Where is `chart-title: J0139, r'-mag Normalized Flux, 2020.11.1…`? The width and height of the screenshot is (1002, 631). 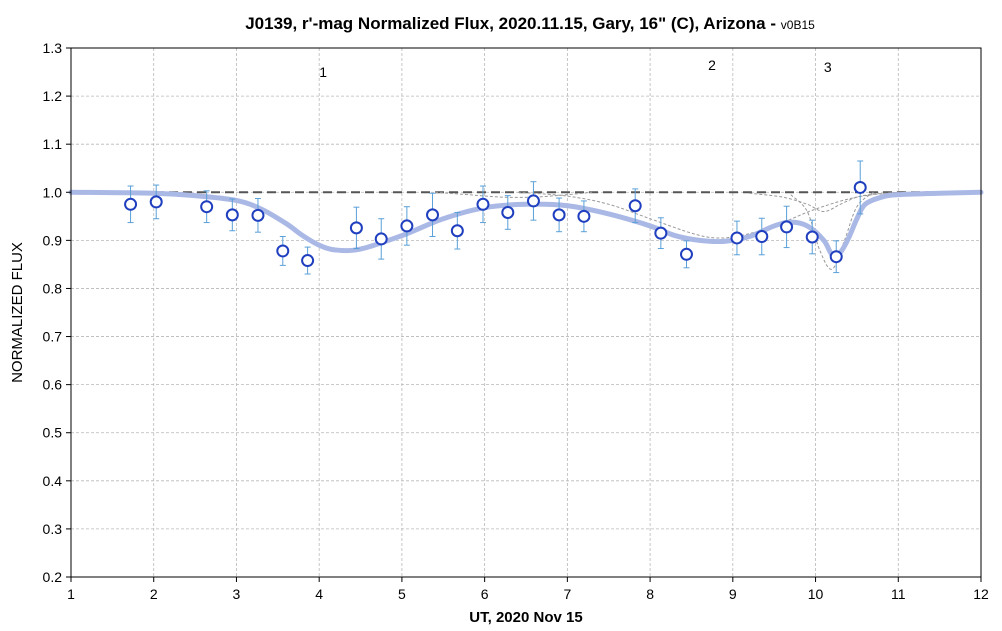 chart-title: J0139, r'-mag Normalized Flux, 2020.11.1… is located at coordinates (511, 23).